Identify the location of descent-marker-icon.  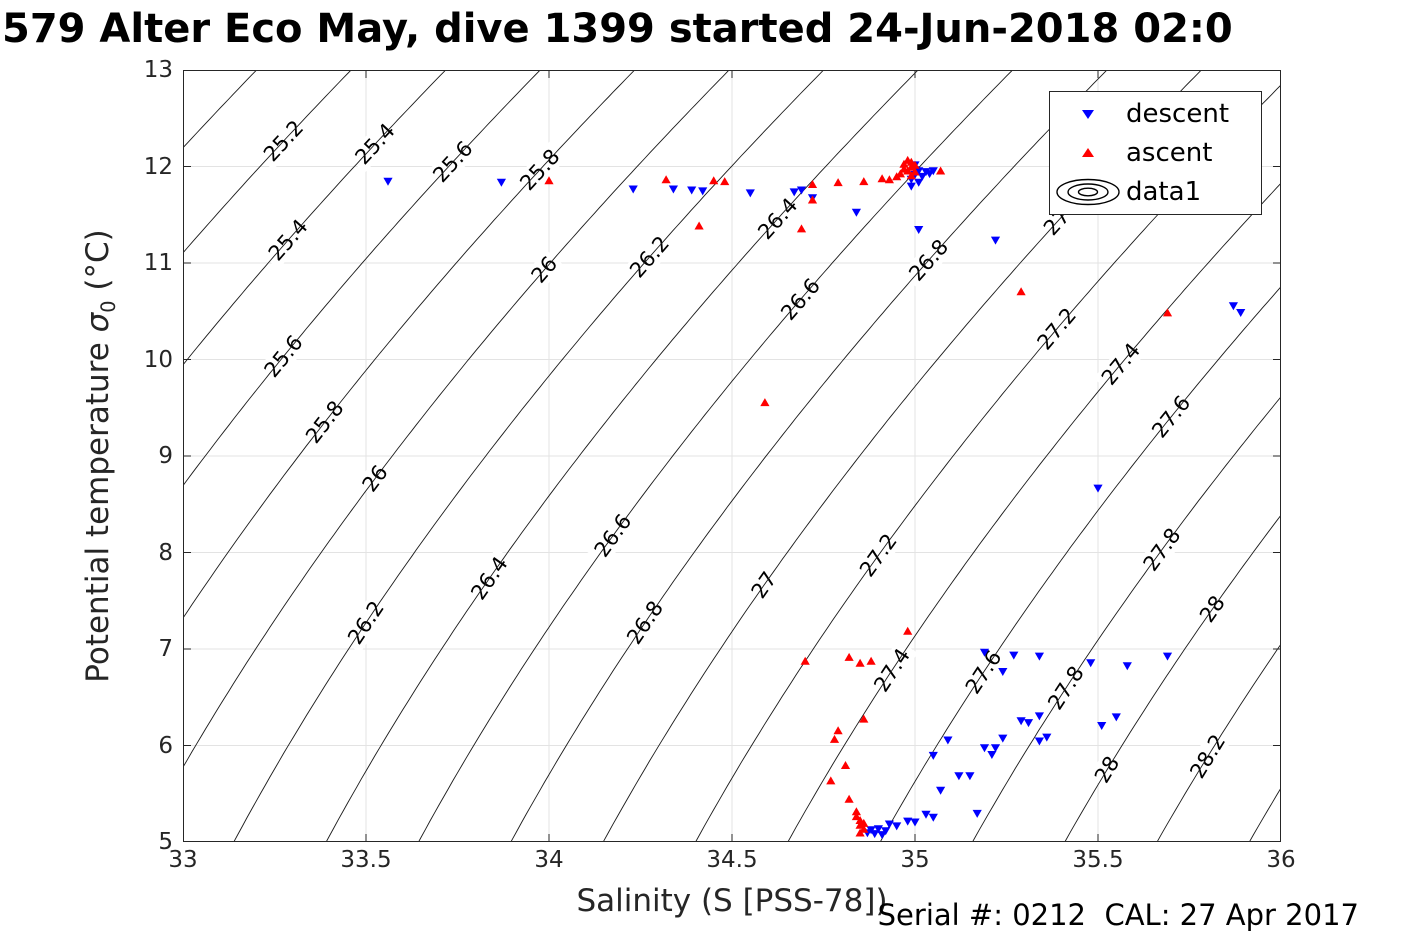
(1088, 114).